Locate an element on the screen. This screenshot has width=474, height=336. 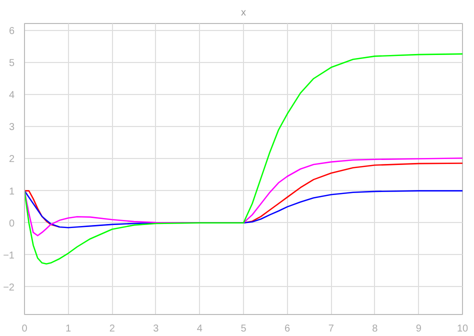
x-tick-label: 3 is located at coordinates (156, 329).